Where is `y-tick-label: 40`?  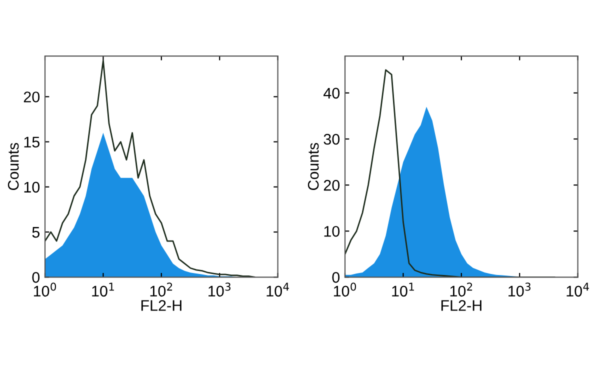 y-tick-label: 40 is located at coordinates (332, 93).